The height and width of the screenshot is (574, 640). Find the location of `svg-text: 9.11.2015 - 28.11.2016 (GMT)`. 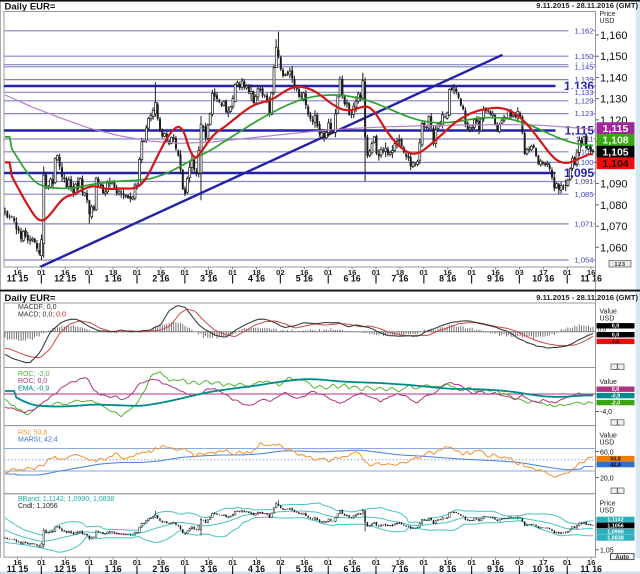

svg-text: 9.11.2015 - 28.11.2016 (GMT) is located at coordinates (587, 297).